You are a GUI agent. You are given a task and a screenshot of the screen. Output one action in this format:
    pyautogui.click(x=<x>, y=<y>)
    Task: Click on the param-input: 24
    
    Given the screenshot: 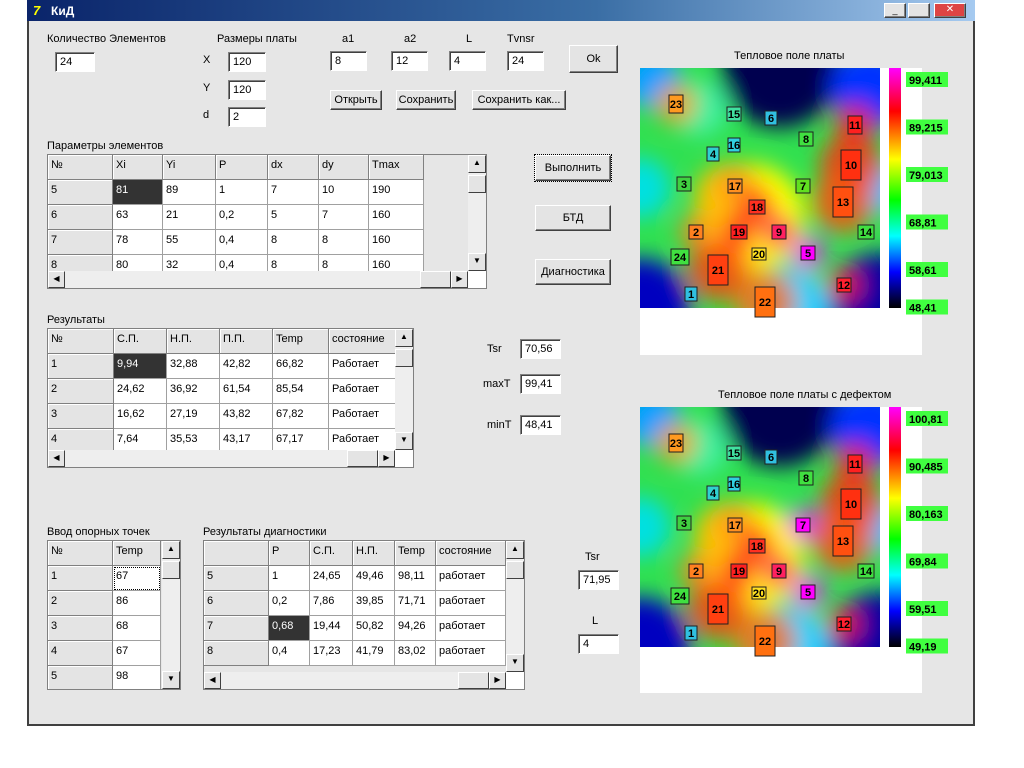 What is the action you would take?
    pyautogui.click(x=525, y=61)
    